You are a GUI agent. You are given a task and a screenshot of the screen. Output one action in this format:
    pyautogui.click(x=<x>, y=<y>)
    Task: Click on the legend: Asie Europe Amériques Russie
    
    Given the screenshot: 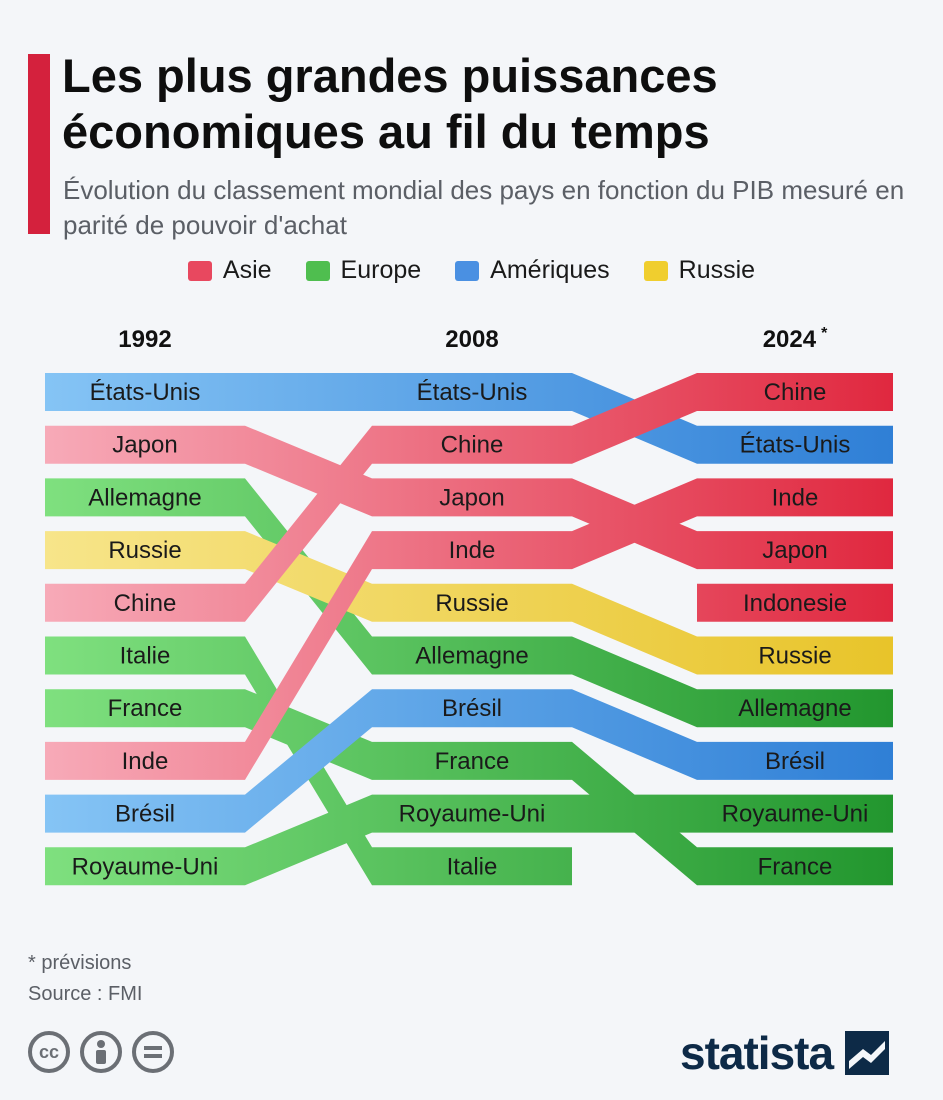 What is the action you would take?
    pyautogui.click(x=471, y=270)
    